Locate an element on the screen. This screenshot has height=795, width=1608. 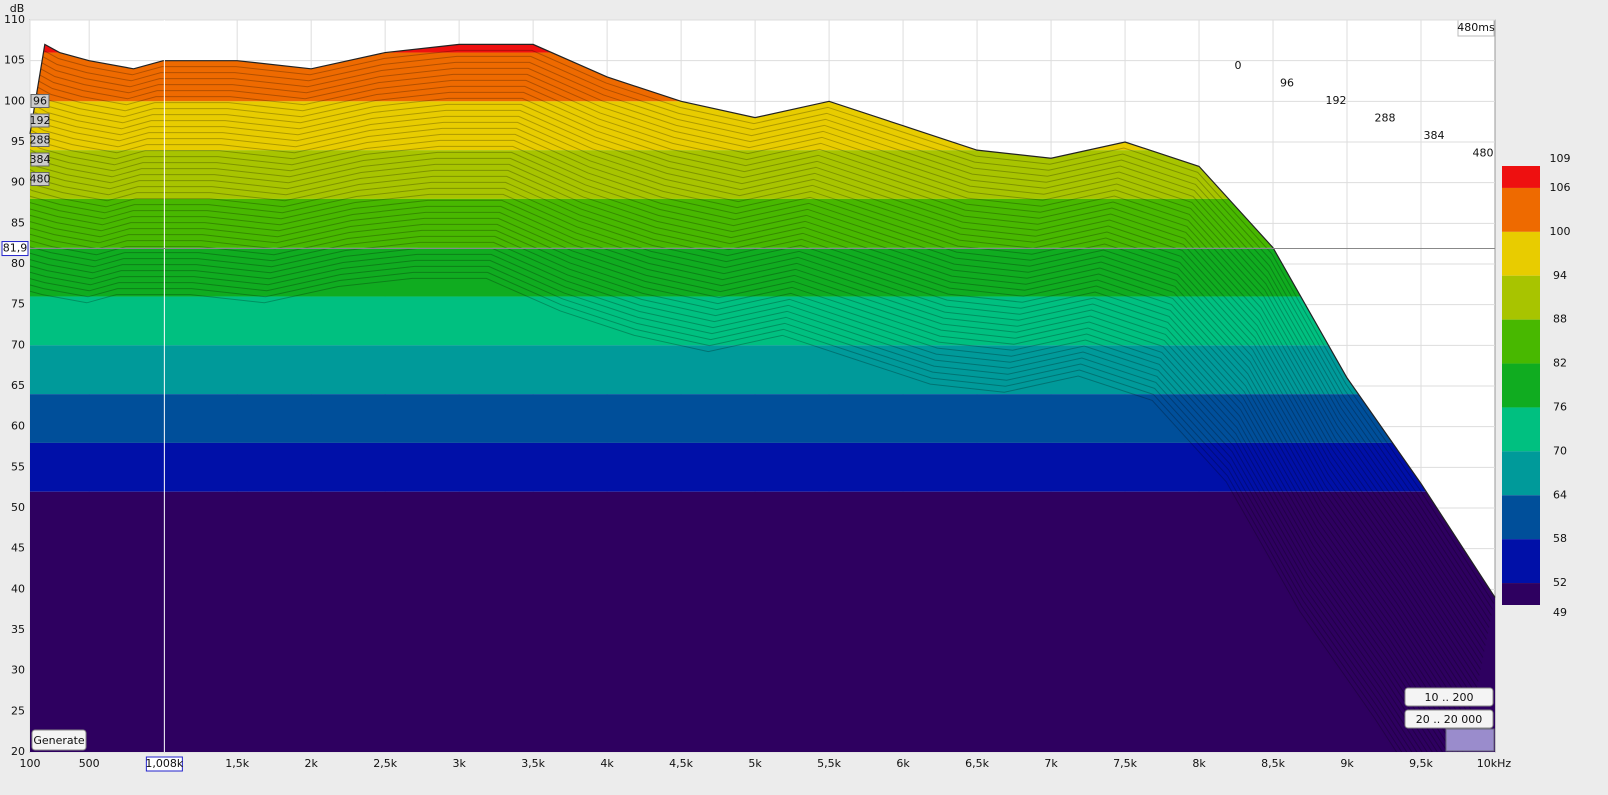
x-tick-label: 8,5k is located at coordinates (1273, 763).